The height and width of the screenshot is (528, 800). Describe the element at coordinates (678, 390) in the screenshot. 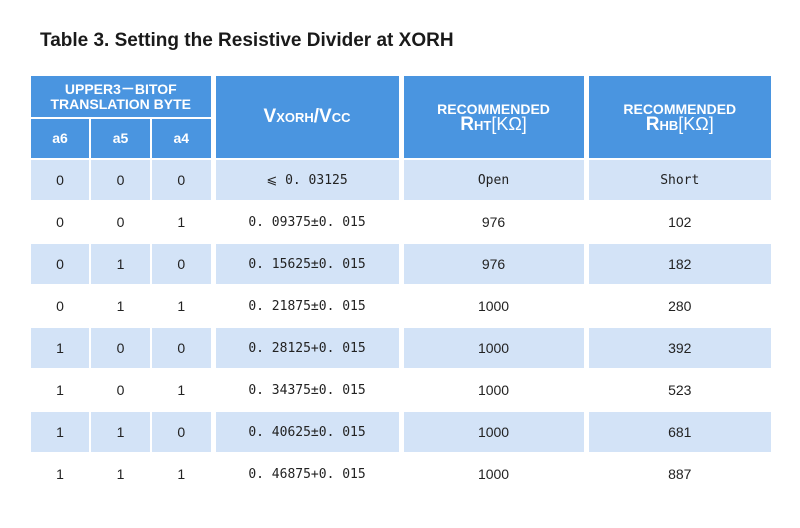

I see `table-cell: 523` at that location.